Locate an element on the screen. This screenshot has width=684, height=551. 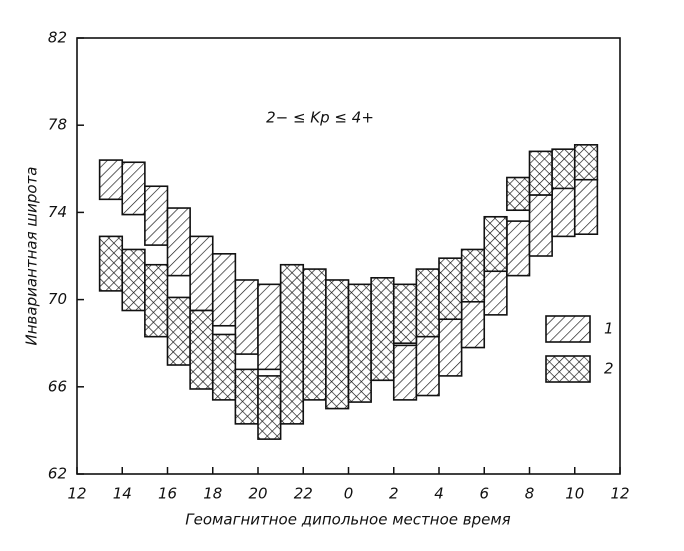
x-axis-label: Геомагнитное дипольное местное время is located at coordinates (347, 520).